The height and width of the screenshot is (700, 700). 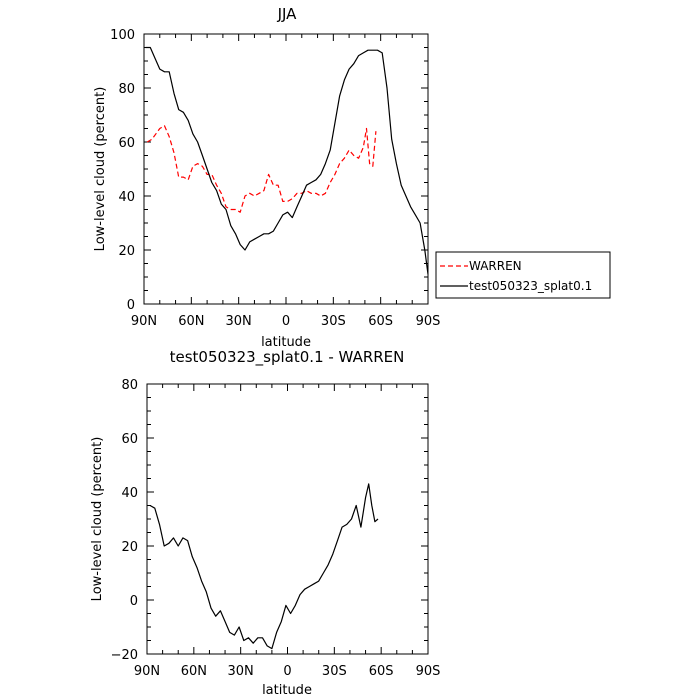 I want to click on top-series-test050323-splat0-1-line, so click(x=287, y=160).